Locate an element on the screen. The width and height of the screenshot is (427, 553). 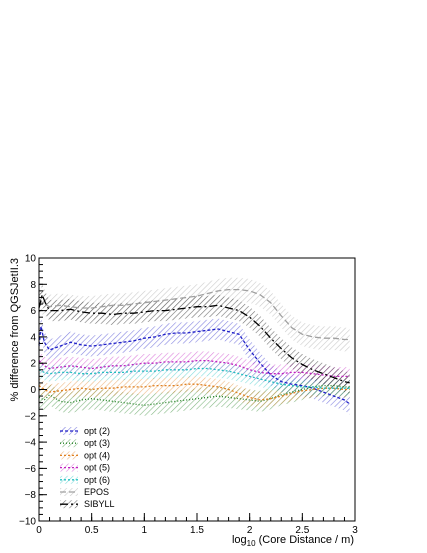
y-tick-label: 4 is located at coordinates (33, 337).